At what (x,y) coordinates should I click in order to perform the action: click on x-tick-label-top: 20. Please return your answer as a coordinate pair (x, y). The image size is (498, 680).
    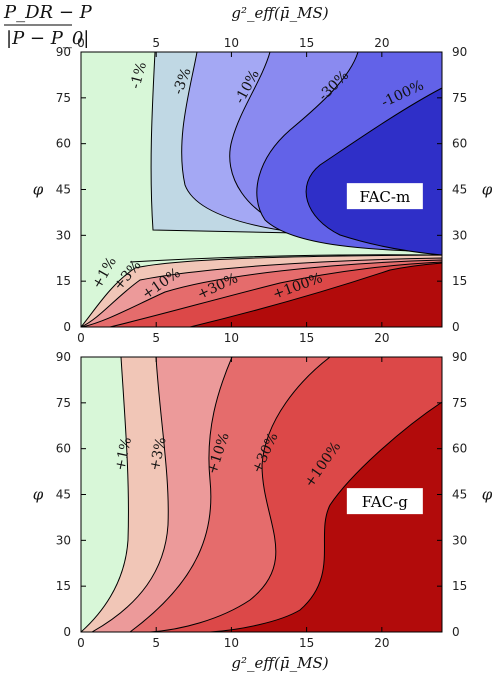
    Looking at the image, I should click on (381, 43).